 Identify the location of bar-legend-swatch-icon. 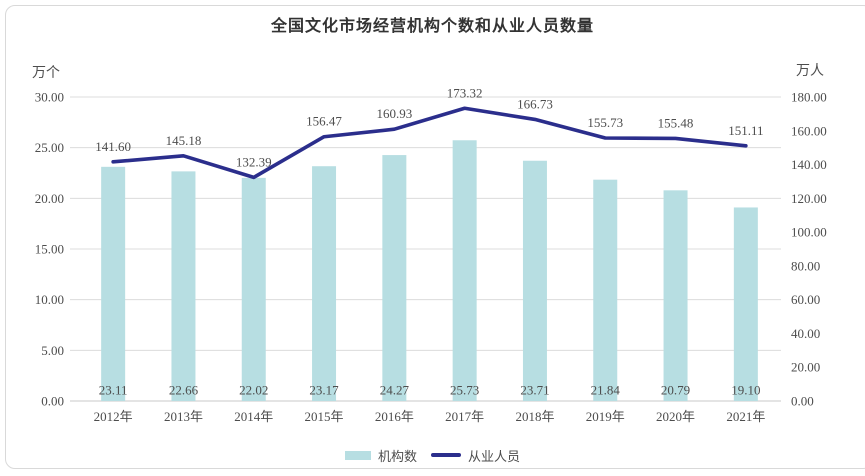
(357, 455).